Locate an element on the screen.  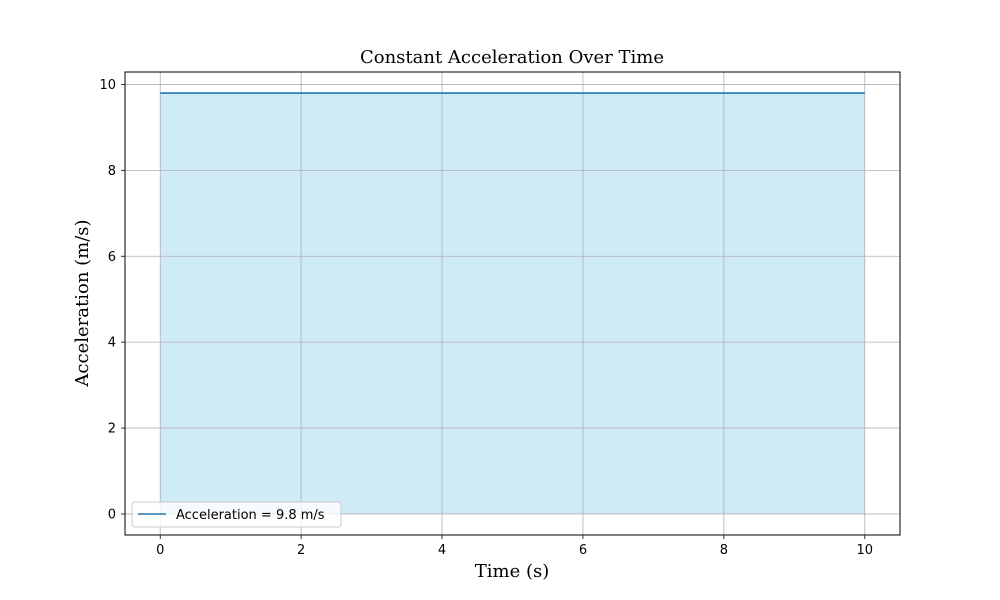
legend: Acceleration = 9.8 m/s is located at coordinates (236, 514).